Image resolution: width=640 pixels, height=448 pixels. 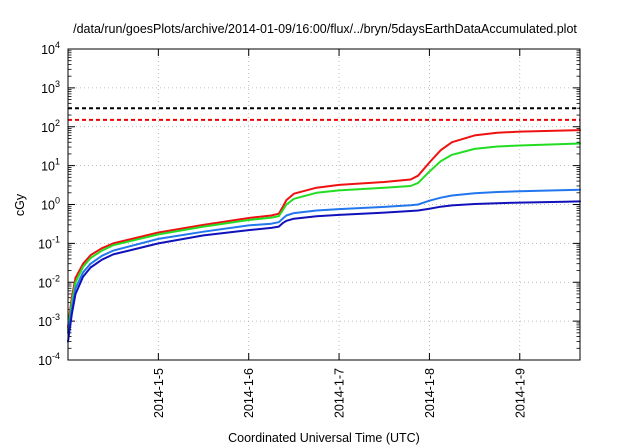 I want to click on y-tick-label: 10⁻³, so click(x=49, y=320).